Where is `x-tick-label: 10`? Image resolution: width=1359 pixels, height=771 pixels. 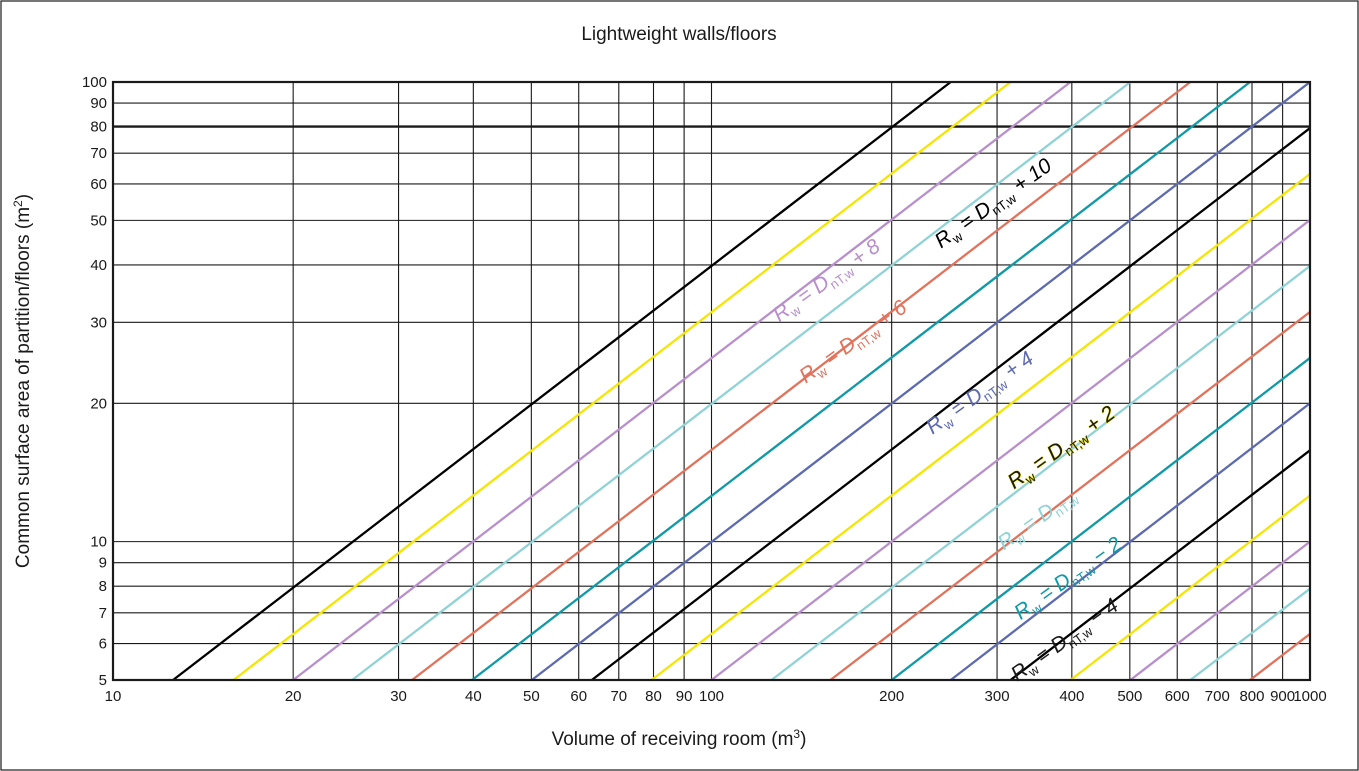
x-tick-label: 10 is located at coordinates (113, 696).